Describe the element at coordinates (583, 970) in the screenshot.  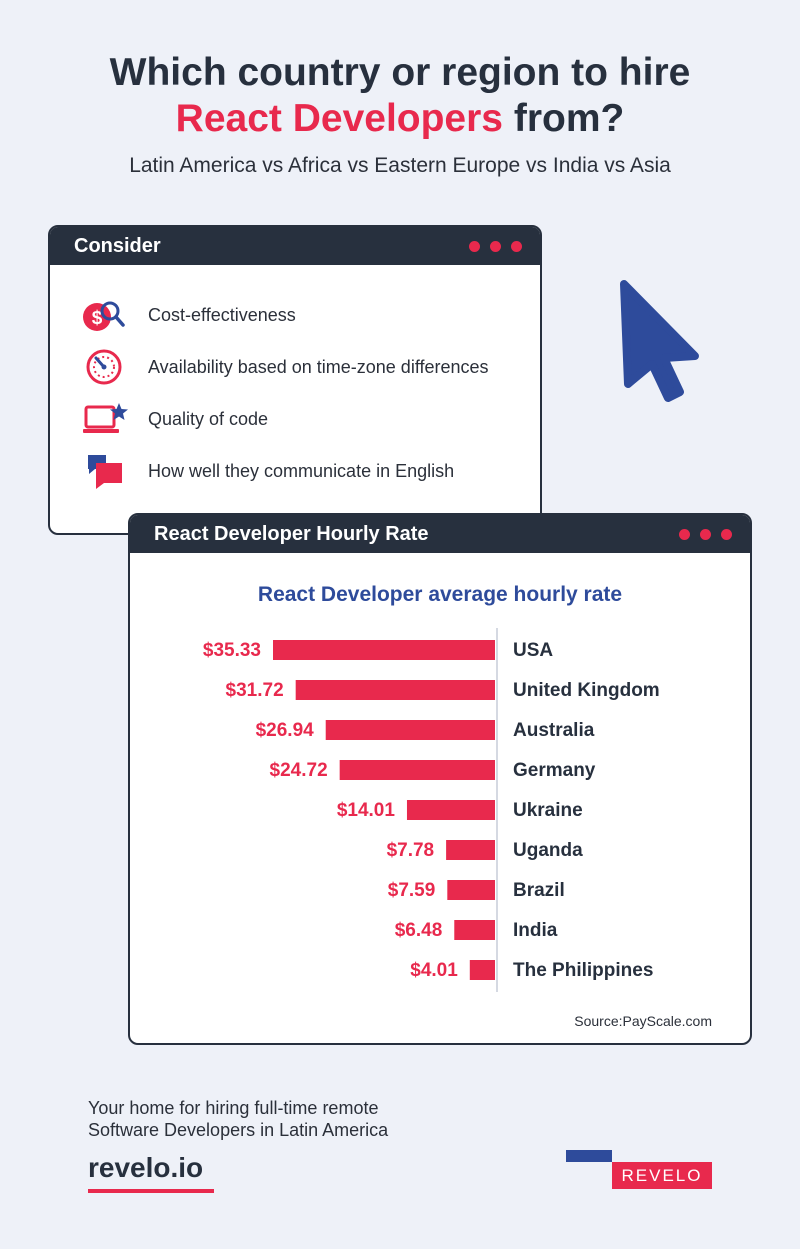
I see `category-label: The Philippines` at that location.